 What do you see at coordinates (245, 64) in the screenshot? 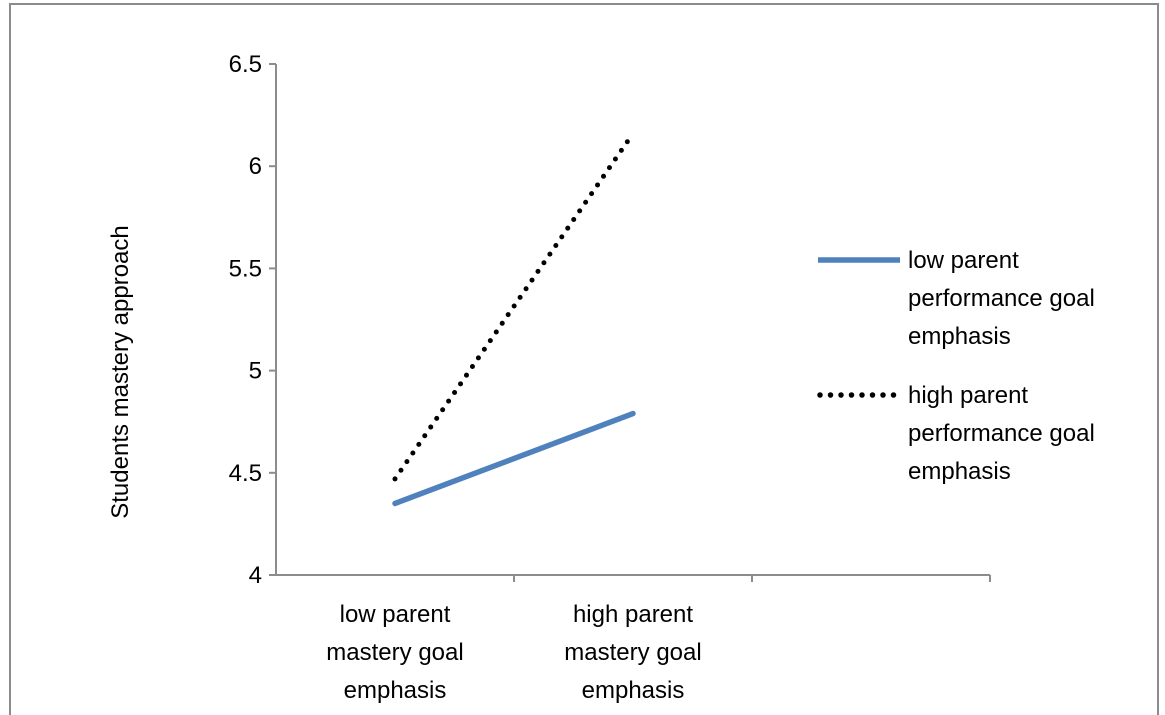
I see `y-tick-label: 6.5` at bounding box center [245, 64].